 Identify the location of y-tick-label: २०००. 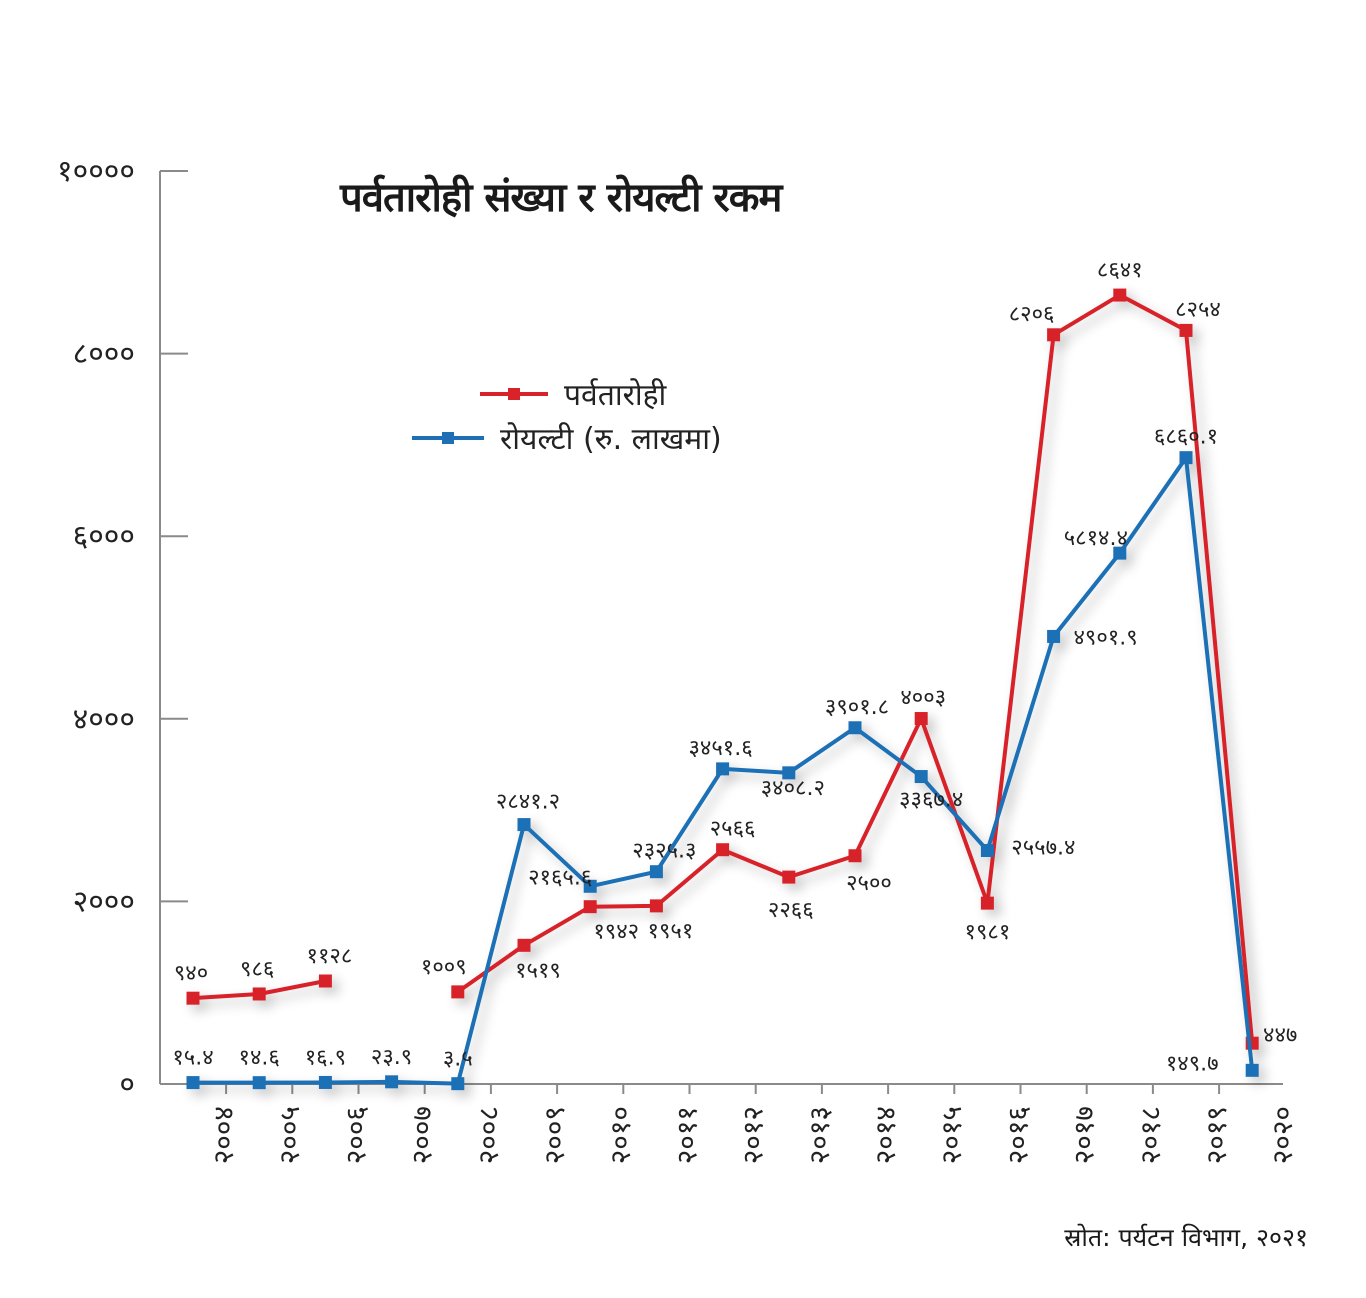
(104, 901).